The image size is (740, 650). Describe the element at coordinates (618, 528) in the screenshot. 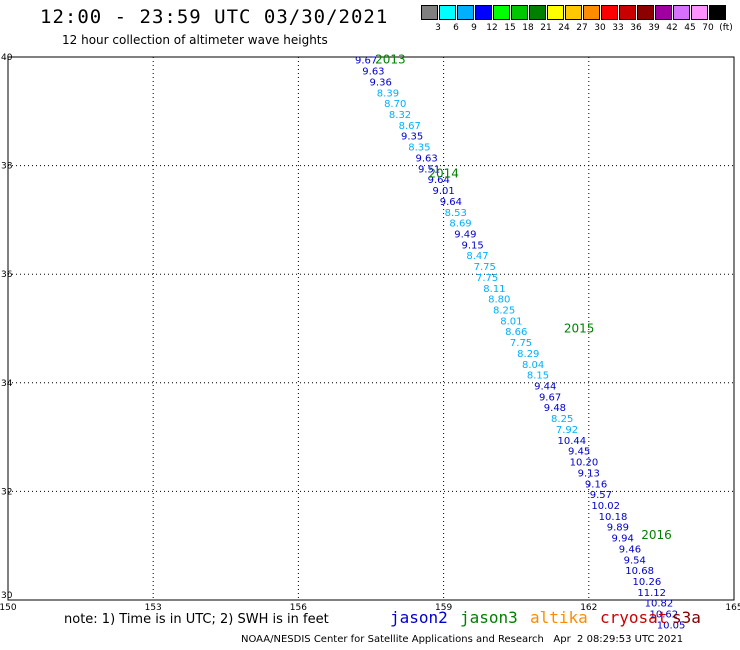

I see `wave-height-label: 9.89` at that location.